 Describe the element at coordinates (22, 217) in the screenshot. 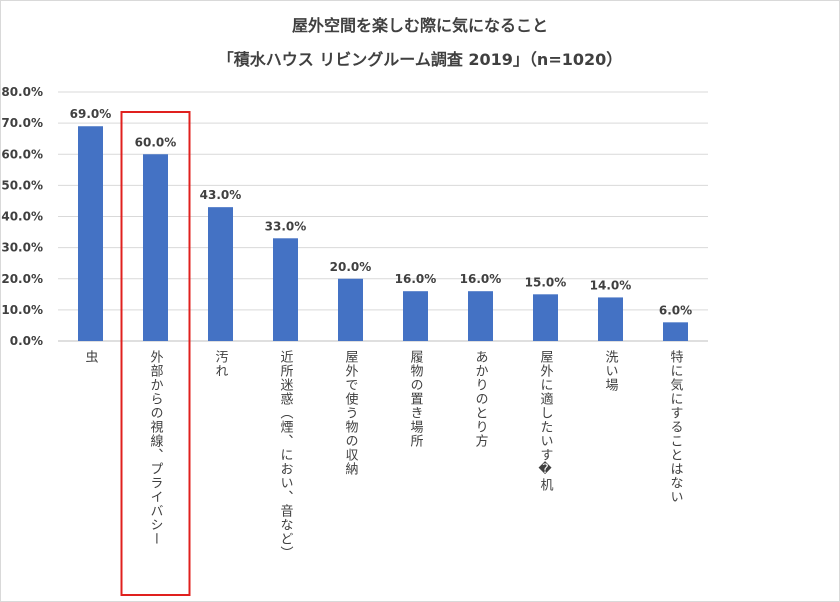

I see `y-tick-label: 40.0%` at that location.